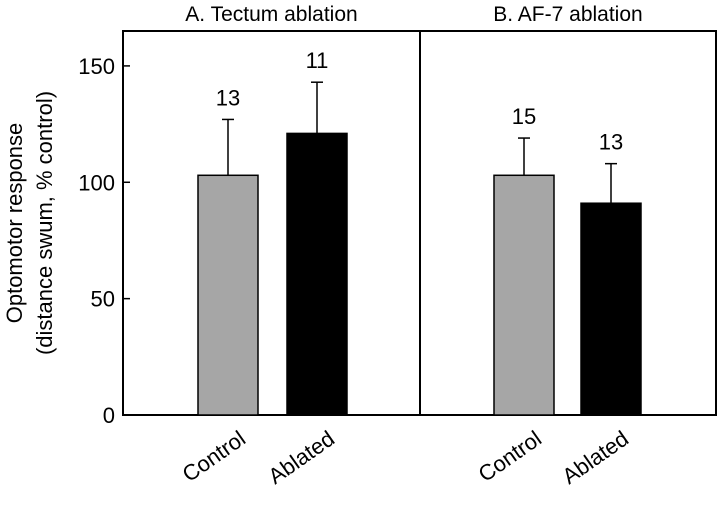  What do you see at coordinates (14, 223) in the screenshot?
I see `y-axis-title-line: Optomotor response` at bounding box center [14, 223].